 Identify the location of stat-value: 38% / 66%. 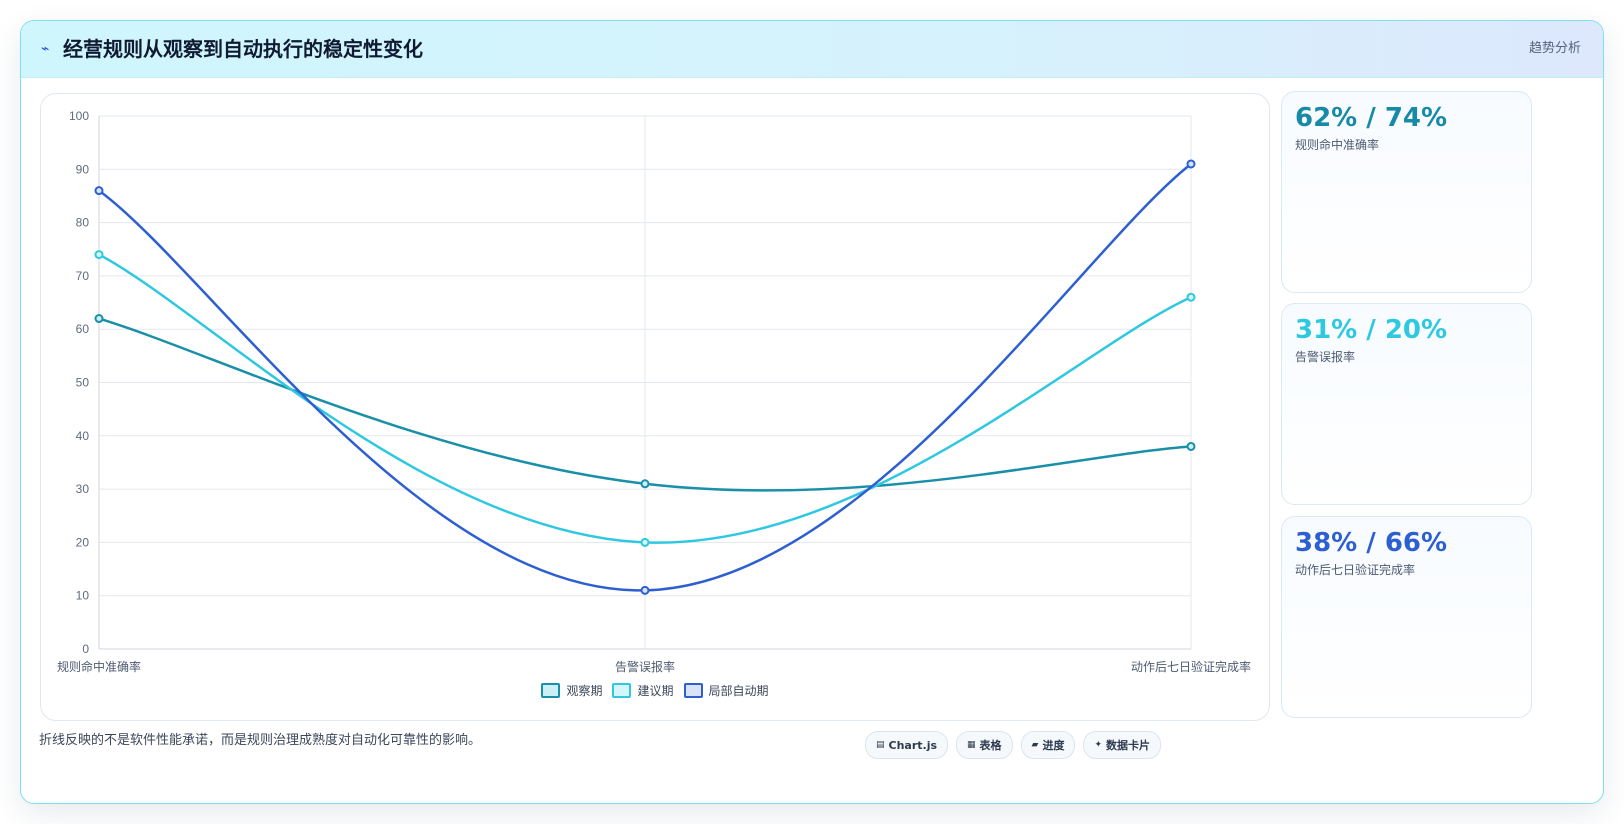
(1371, 543).